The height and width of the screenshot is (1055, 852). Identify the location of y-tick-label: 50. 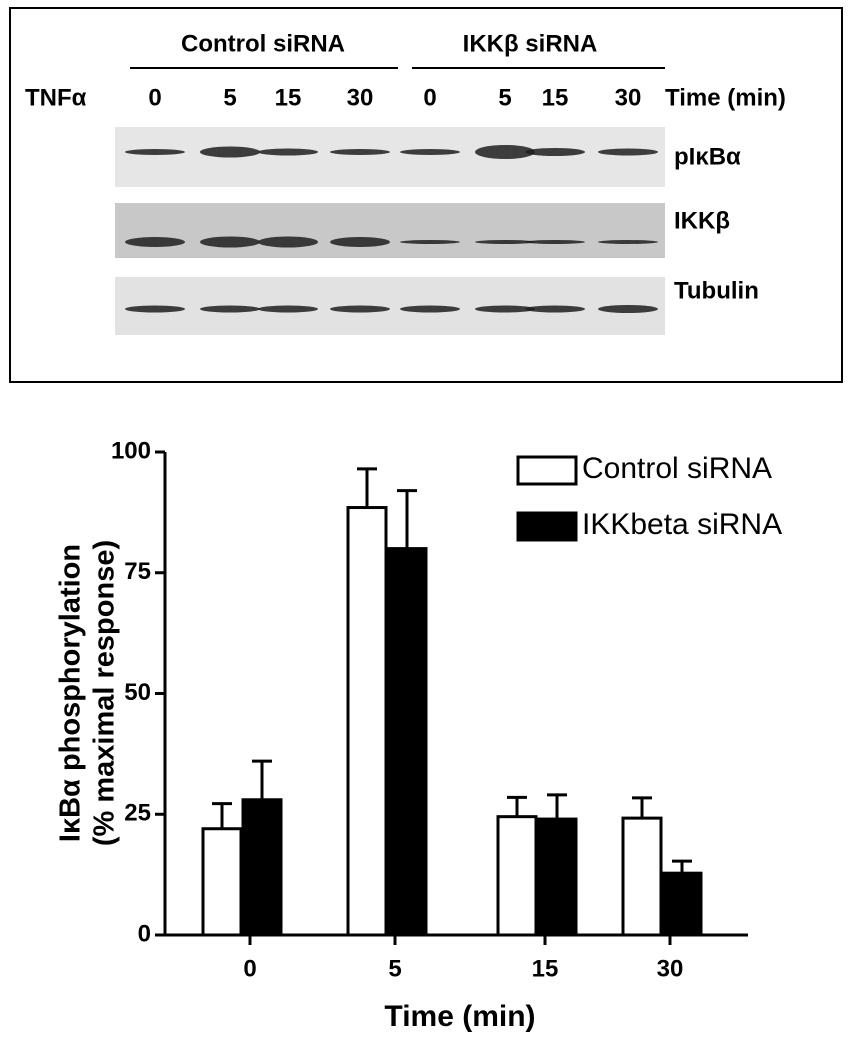
(137, 692).